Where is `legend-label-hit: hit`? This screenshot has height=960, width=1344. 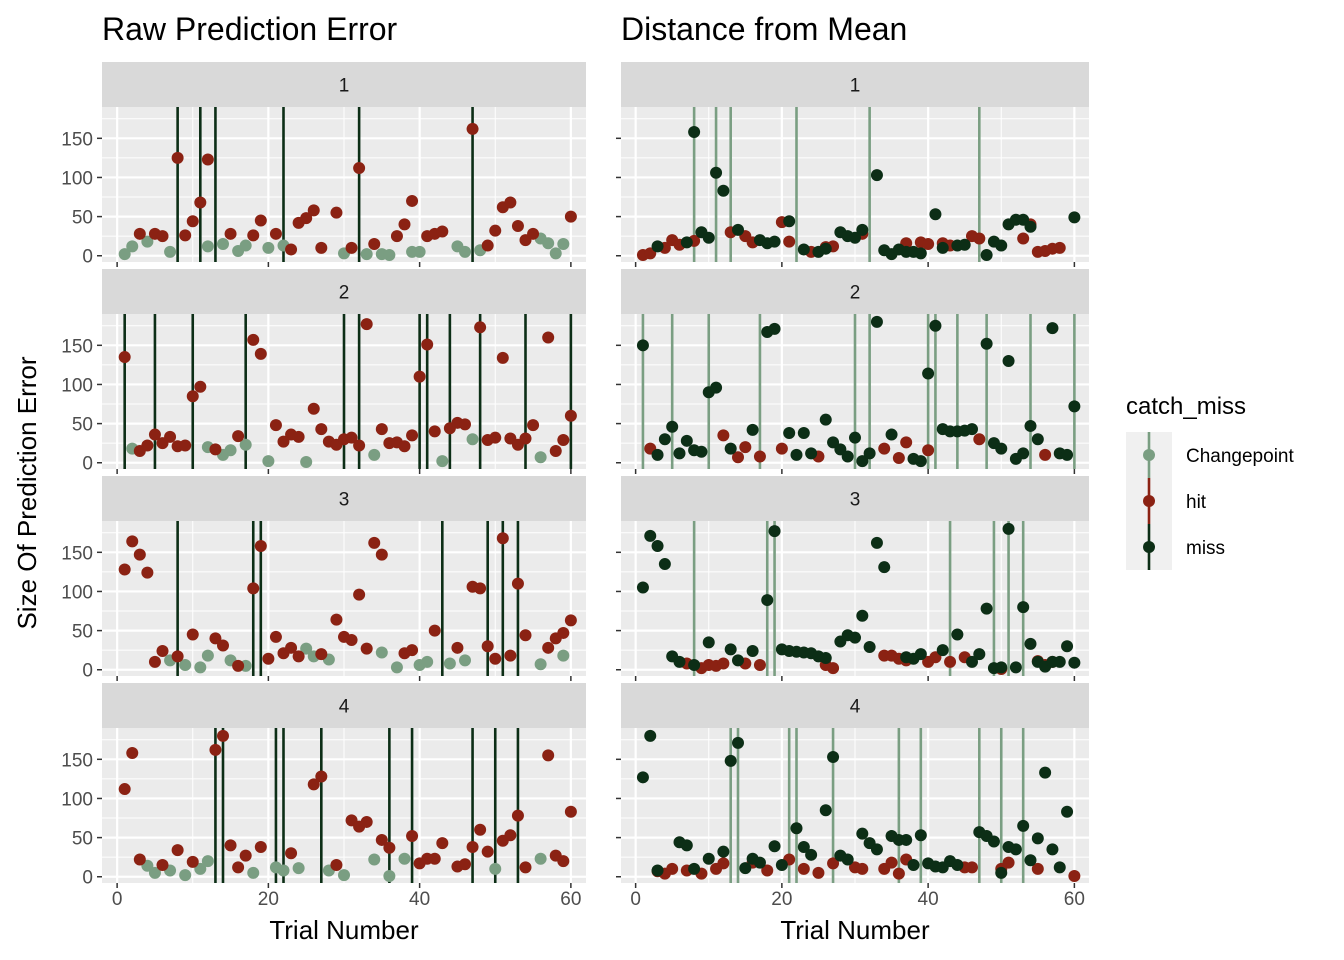 legend-label-hit: hit is located at coordinates (1196, 502).